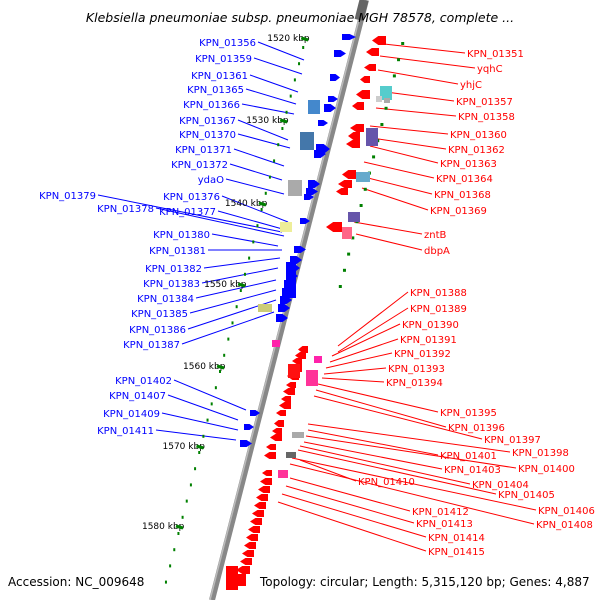  Describe the element at coordinates (564, 525) in the screenshot. I see `forward-gene-label: KPN_01408` at that location.